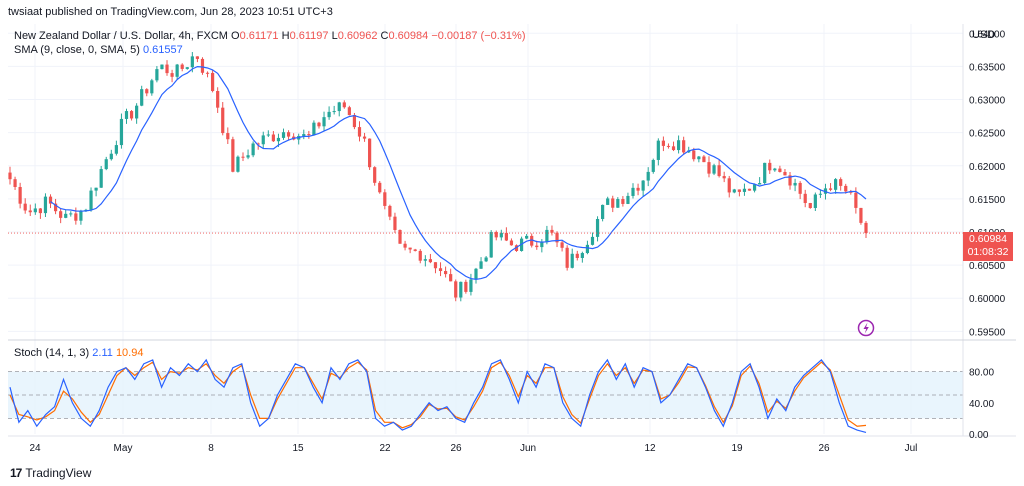 The width and height of the screenshot is (1024, 486). I want to click on stoch-legend: Stoch (14, 1, 3) 2.11 10.94, so click(78, 353).